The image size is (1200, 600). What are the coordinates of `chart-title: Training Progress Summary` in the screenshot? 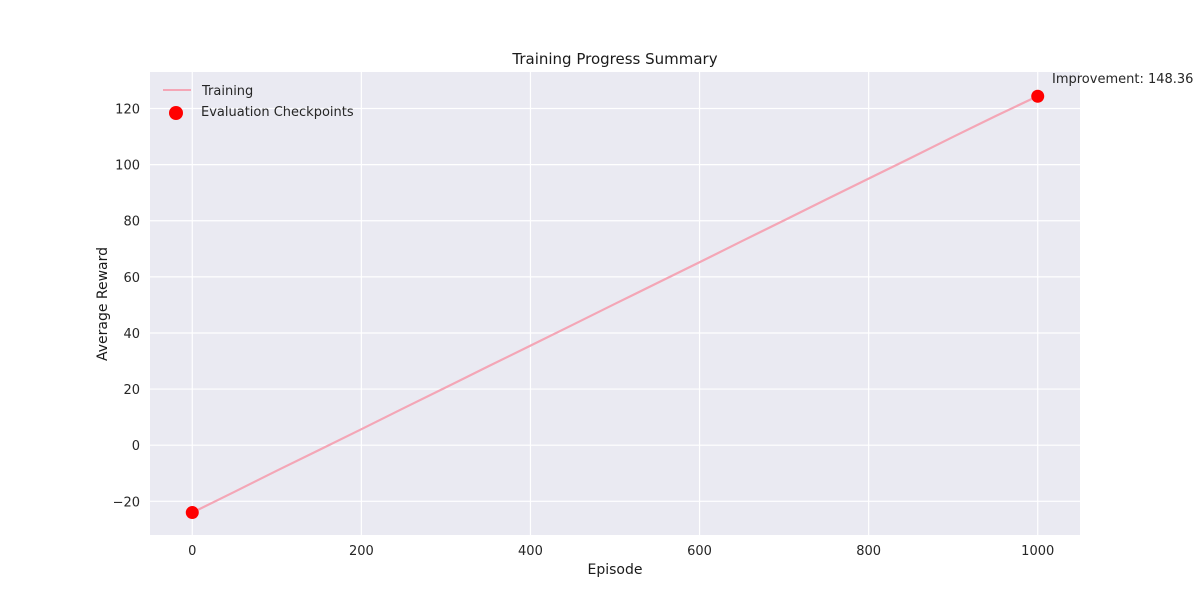 It's located at (614, 59).